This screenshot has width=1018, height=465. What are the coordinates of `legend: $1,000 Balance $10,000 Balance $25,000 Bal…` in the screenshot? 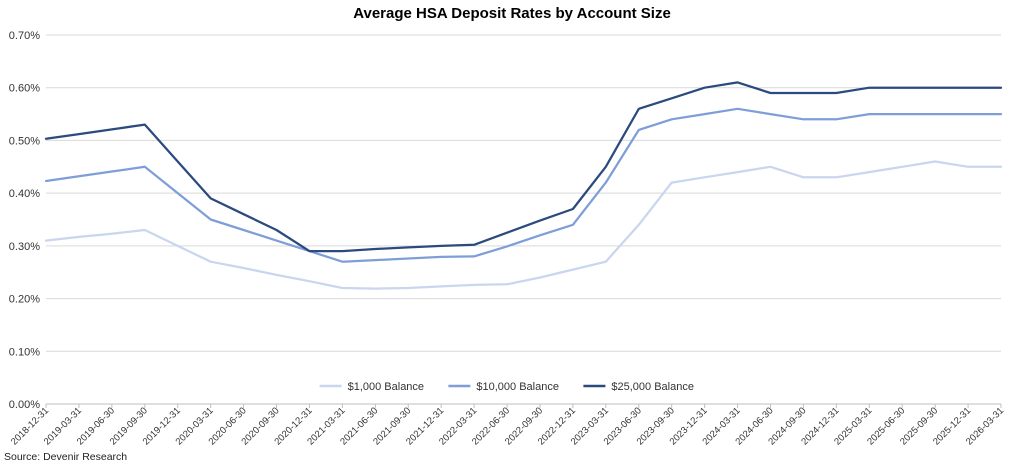 It's located at (506, 387).